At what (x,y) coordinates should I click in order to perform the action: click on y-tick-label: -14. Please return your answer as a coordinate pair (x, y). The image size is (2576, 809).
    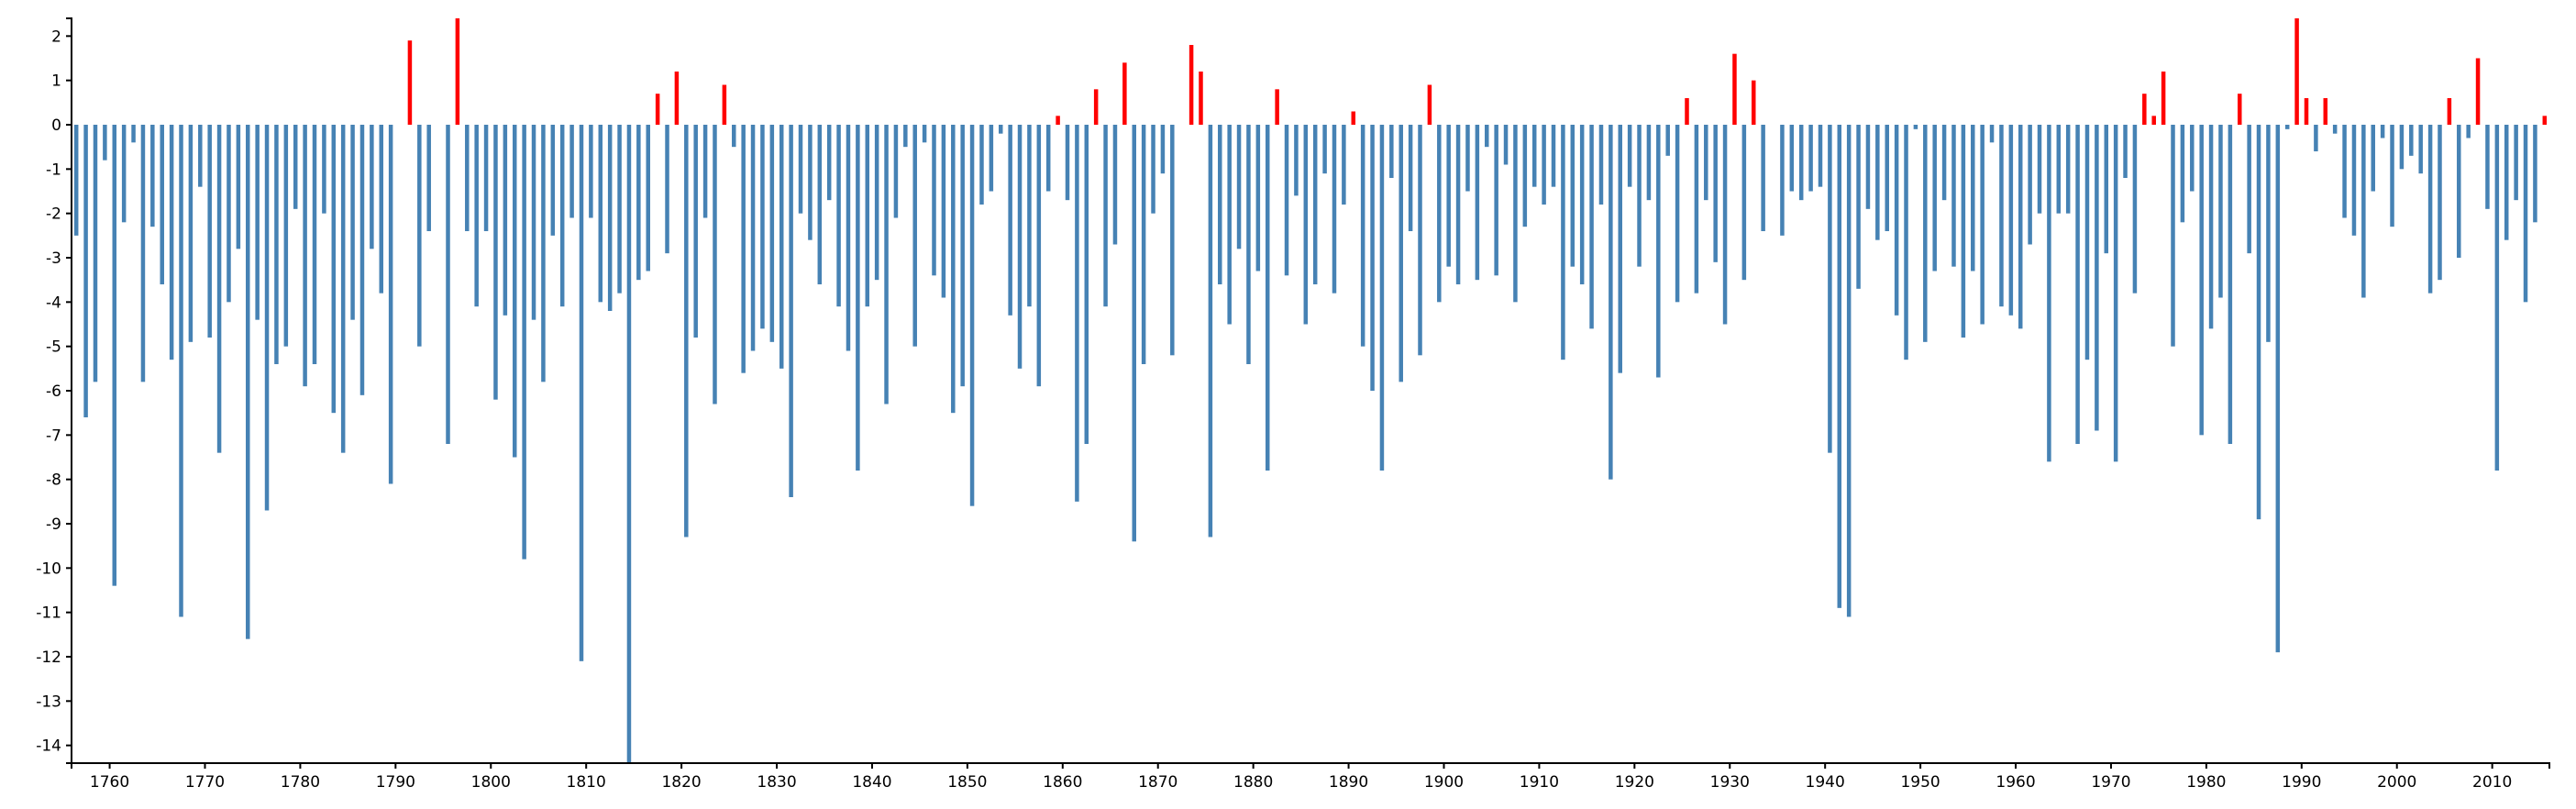
    Looking at the image, I should click on (48, 746).